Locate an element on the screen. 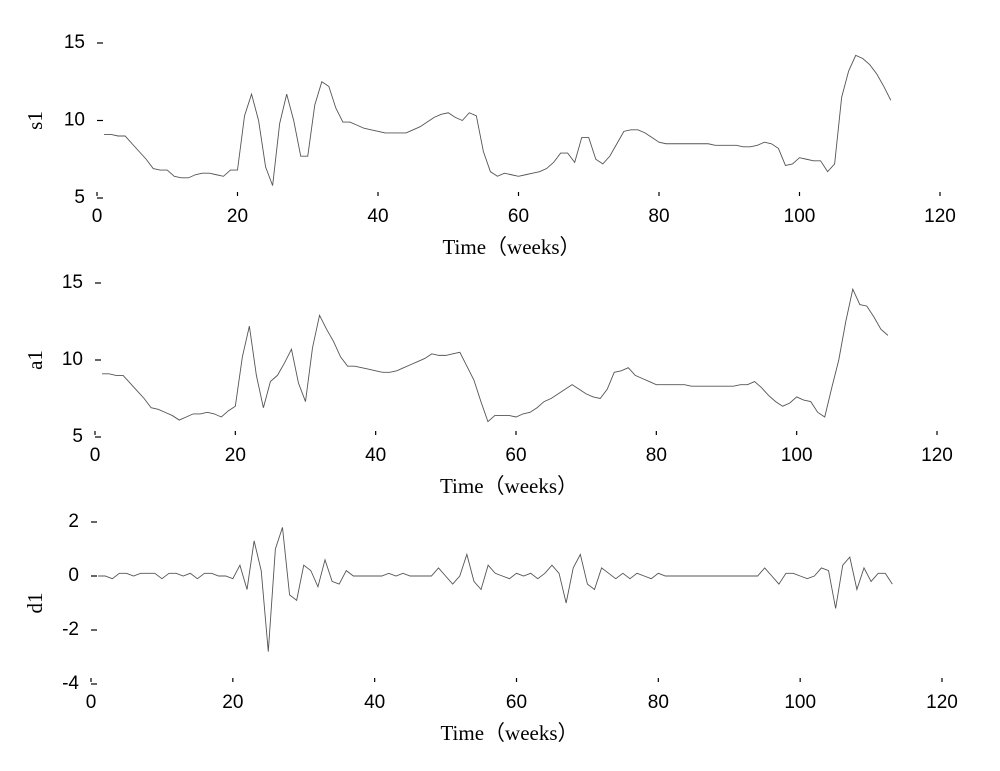 The image size is (1000, 771). y-axis-label: a1 is located at coordinates (35, 360).